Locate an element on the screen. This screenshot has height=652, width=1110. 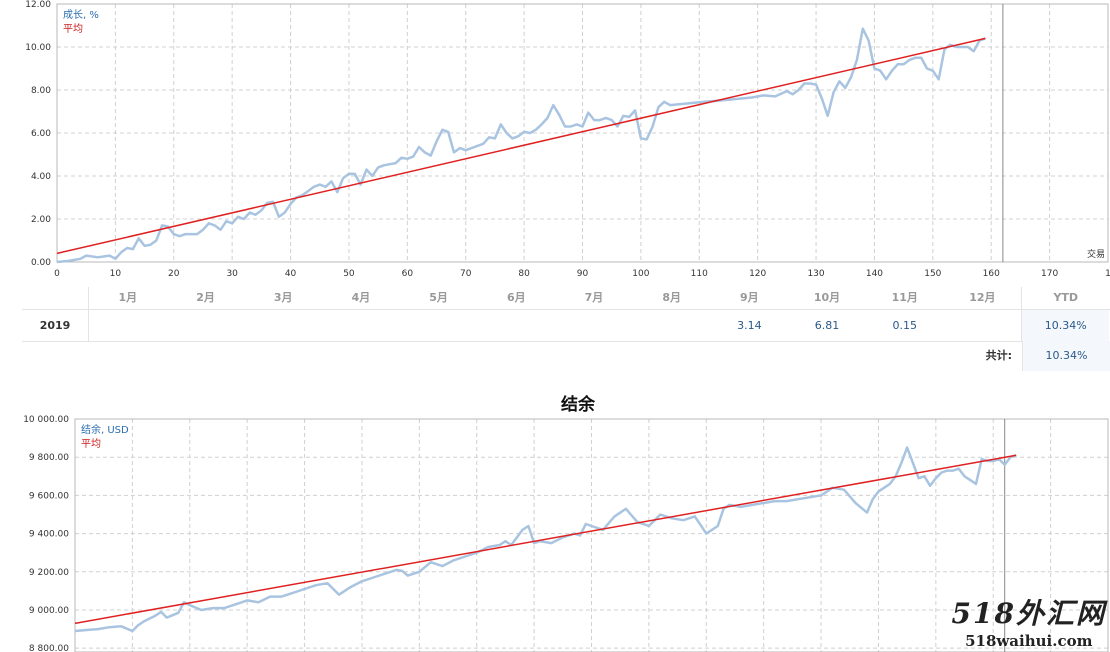
y-tick-label: 9 600.00 is located at coordinates (49, 496).